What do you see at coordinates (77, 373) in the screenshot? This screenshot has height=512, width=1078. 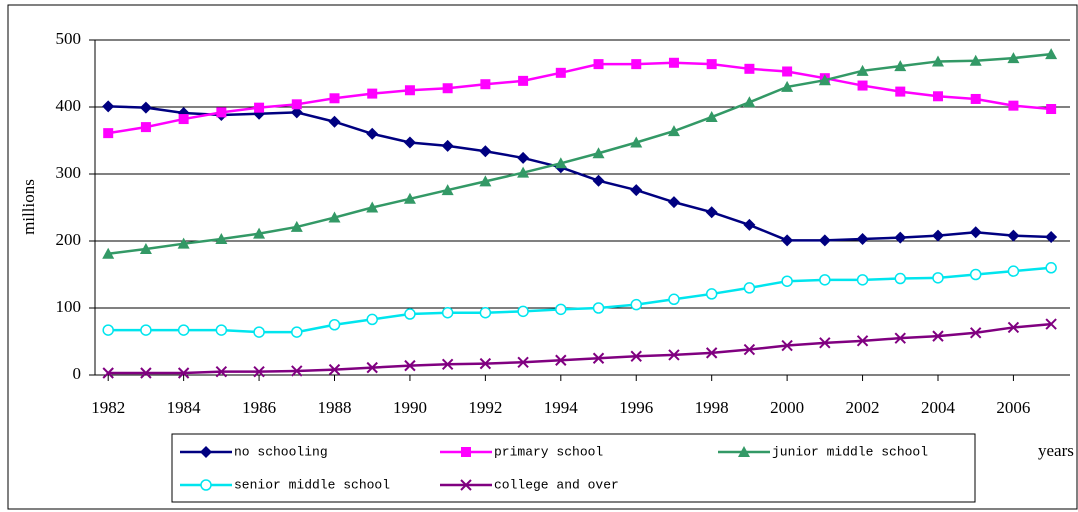 I see `y-tick-label: 0` at bounding box center [77, 373].